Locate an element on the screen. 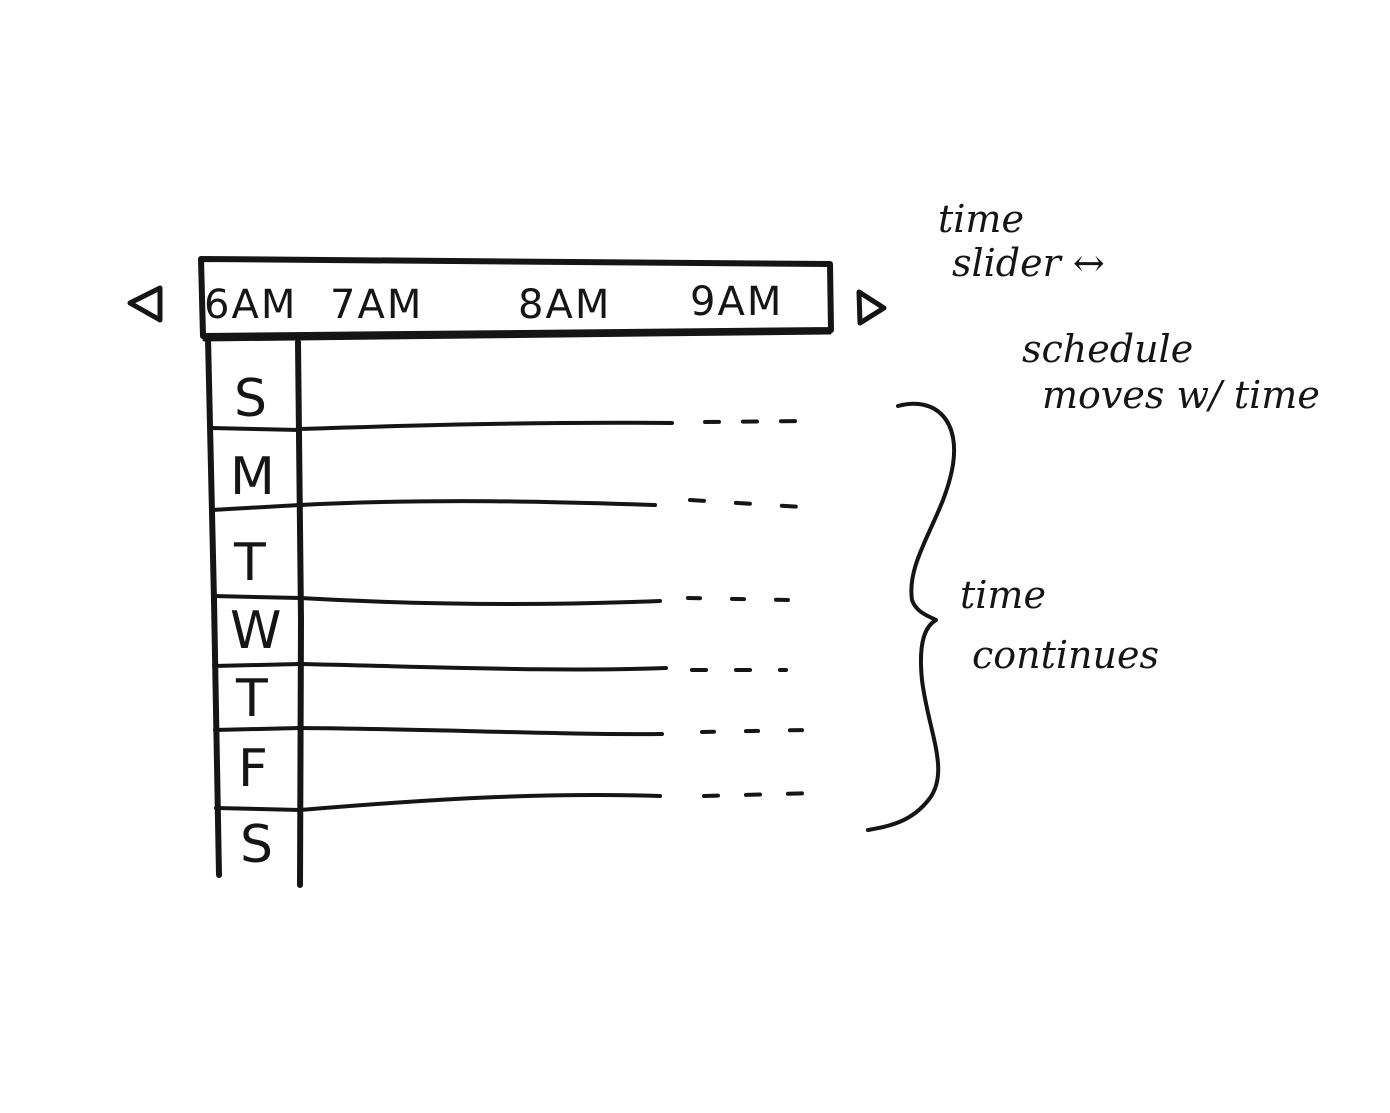 This screenshot has width=1390, height=1113. day-labels: S M T W T F S is located at coordinates (255, 622).